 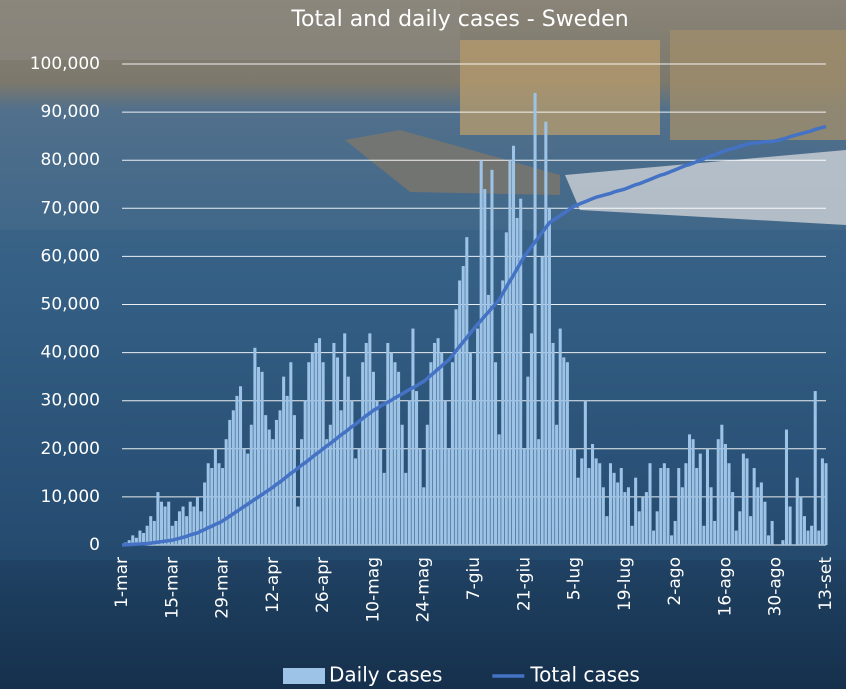 What do you see at coordinates (826, 584) in the screenshot?
I see `x-tick-label: 13-set` at bounding box center [826, 584].